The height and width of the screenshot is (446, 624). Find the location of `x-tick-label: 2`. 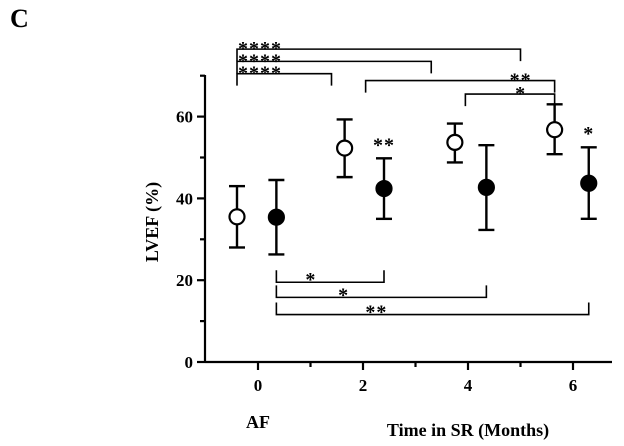

x-tick-label: 2 is located at coordinates (363, 385).